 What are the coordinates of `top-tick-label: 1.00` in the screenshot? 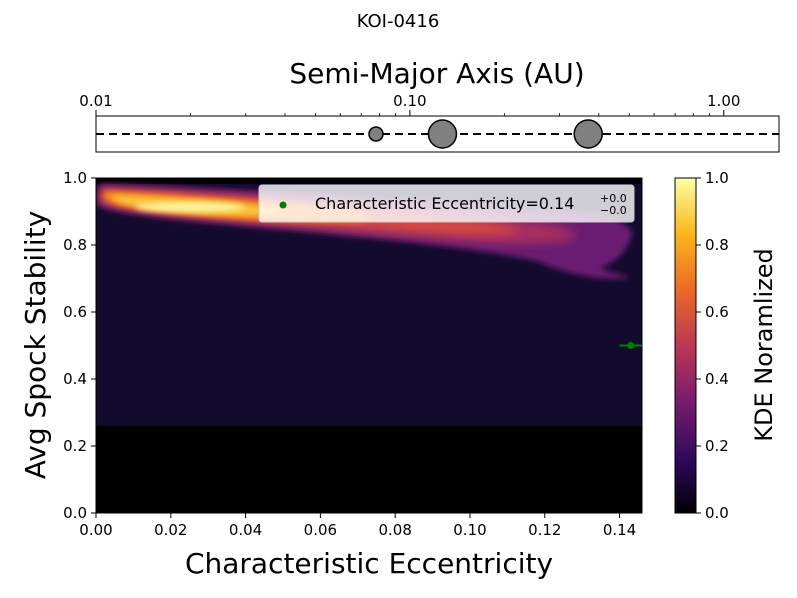 It's located at (723, 101).